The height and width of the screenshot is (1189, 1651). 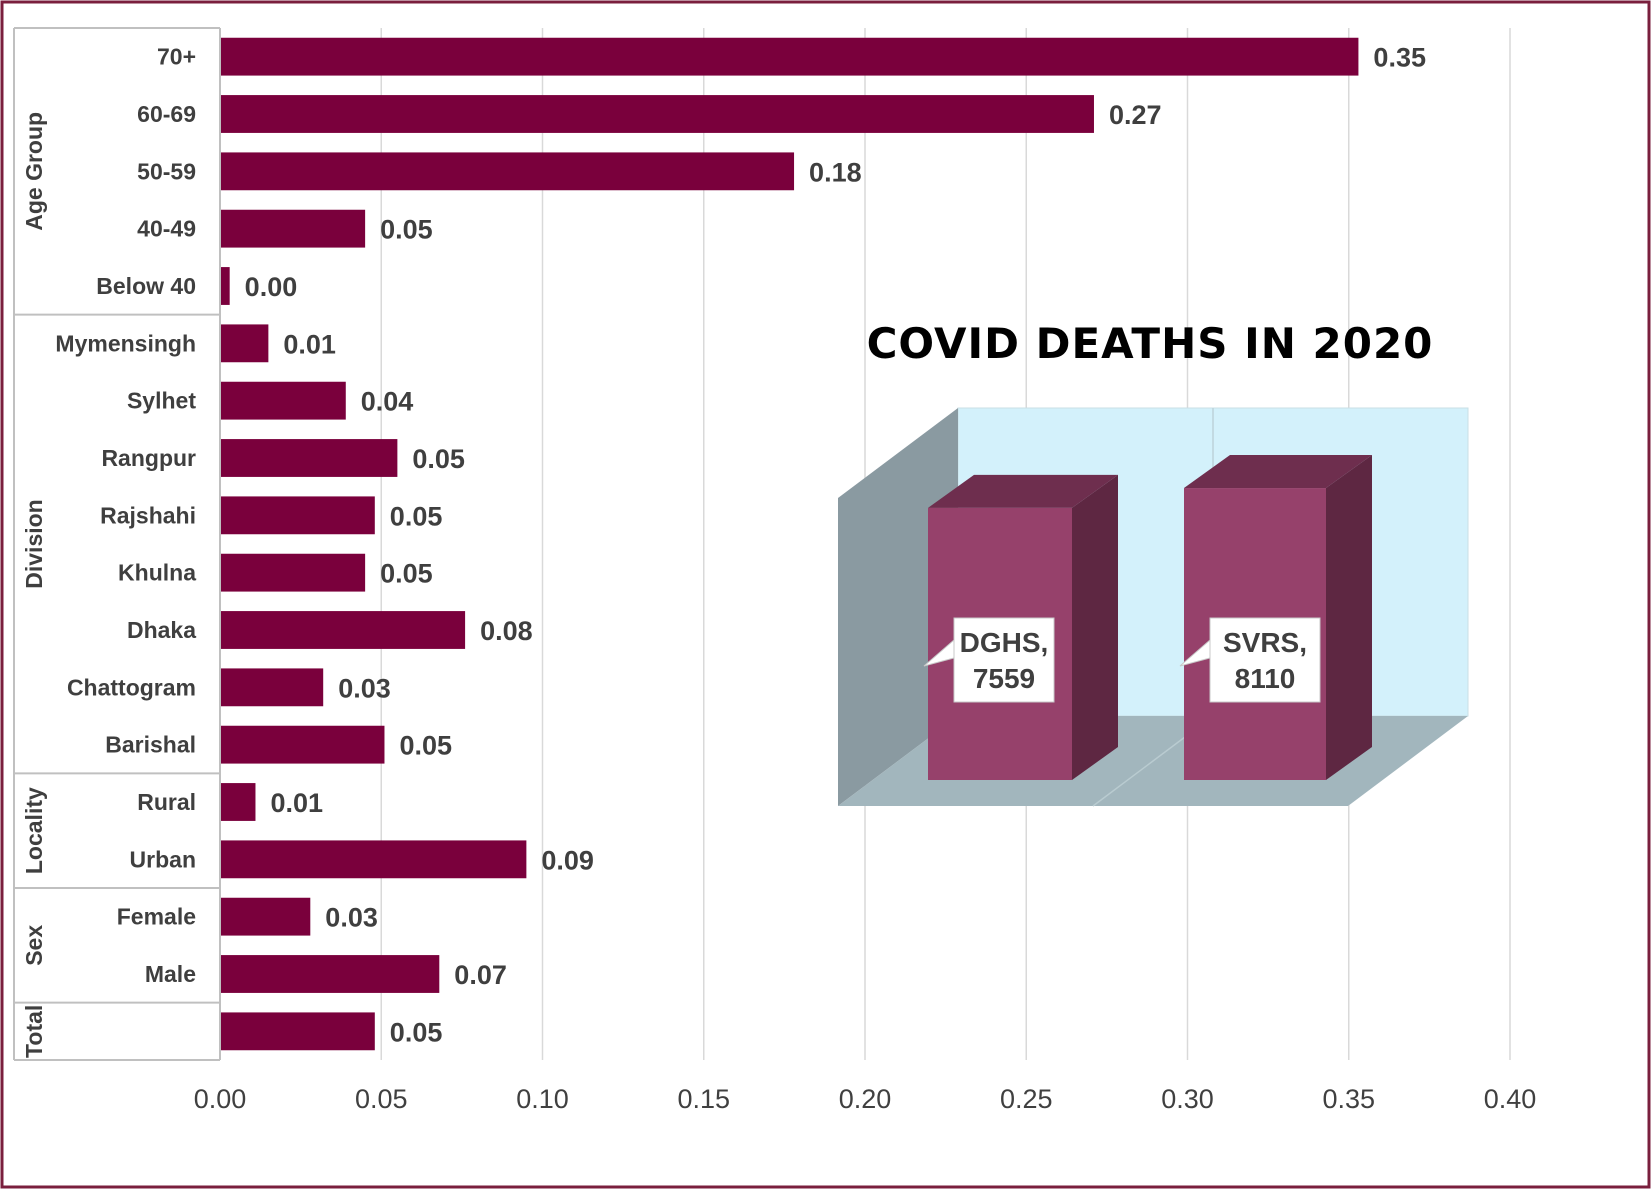 I want to click on category-label: Rajshahi, so click(x=148, y=515).